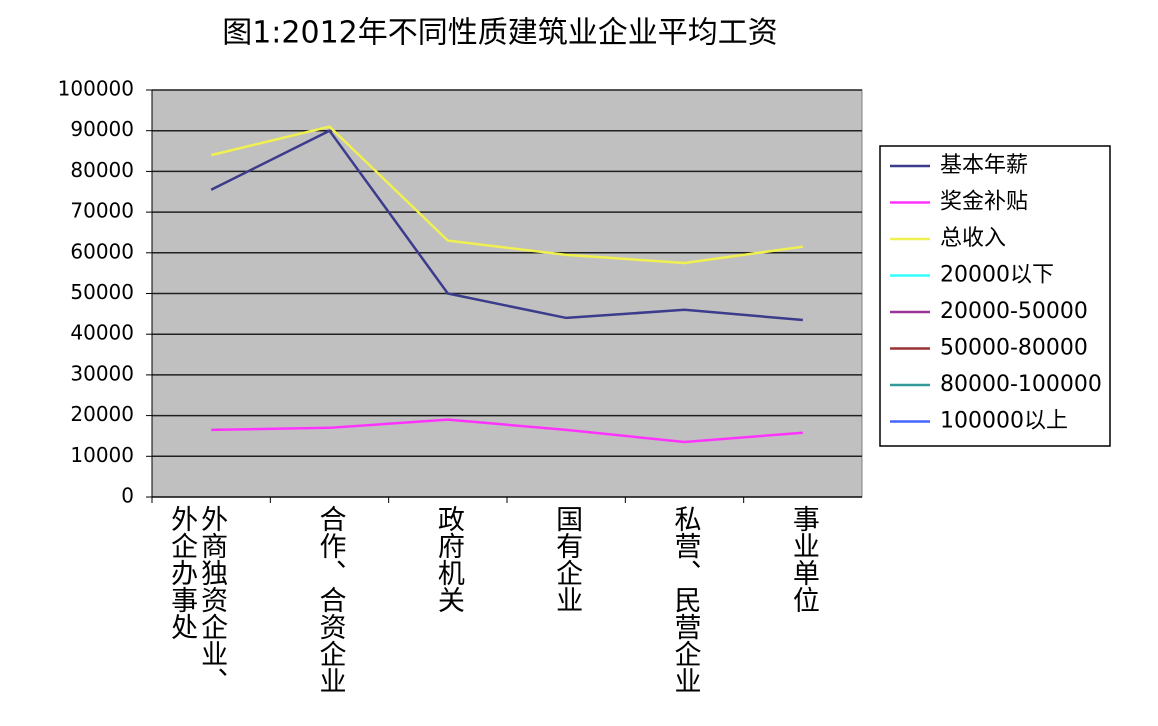 The image size is (1158, 726). Describe the element at coordinates (973, 238) in the screenshot. I see `legend-label: 总收入` at that location.